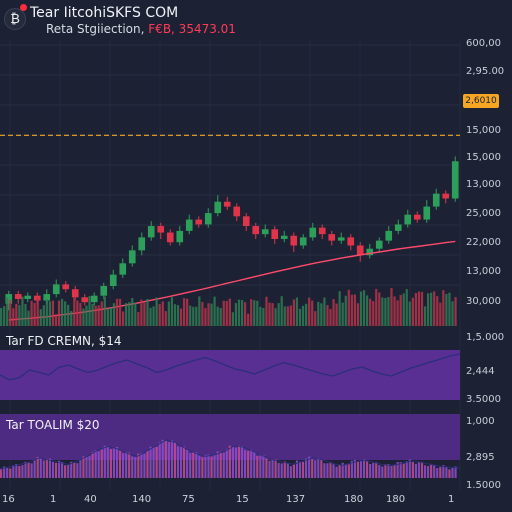 The height and width of the screenshot is (512, 512). I want to click on bitcoin-icon: ₿, so click(15, 19).